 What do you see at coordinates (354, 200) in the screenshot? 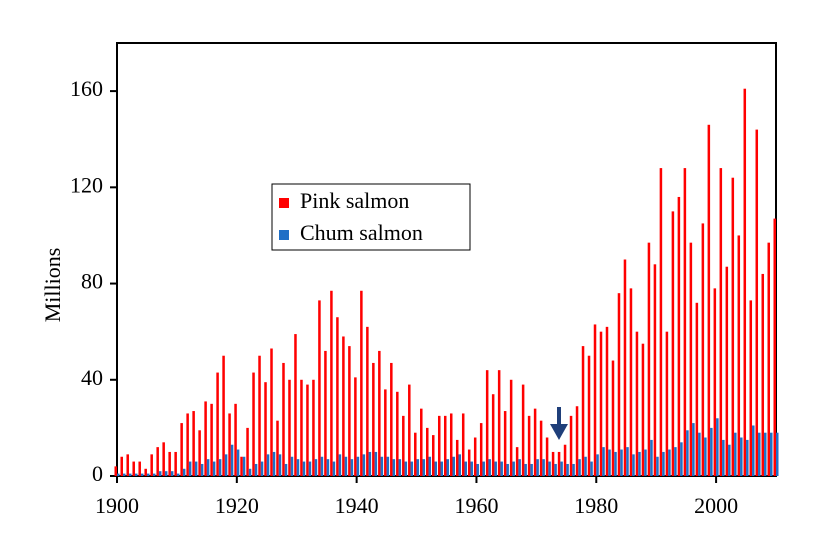
I see `legend-label: Pink salmon` at bounding box center [354, 200].